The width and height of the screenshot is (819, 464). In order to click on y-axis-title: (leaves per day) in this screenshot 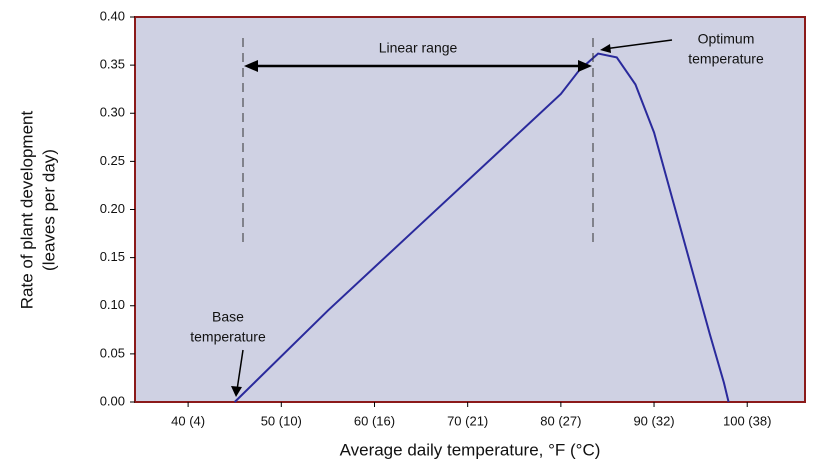, I will do `click(48, 210)`.